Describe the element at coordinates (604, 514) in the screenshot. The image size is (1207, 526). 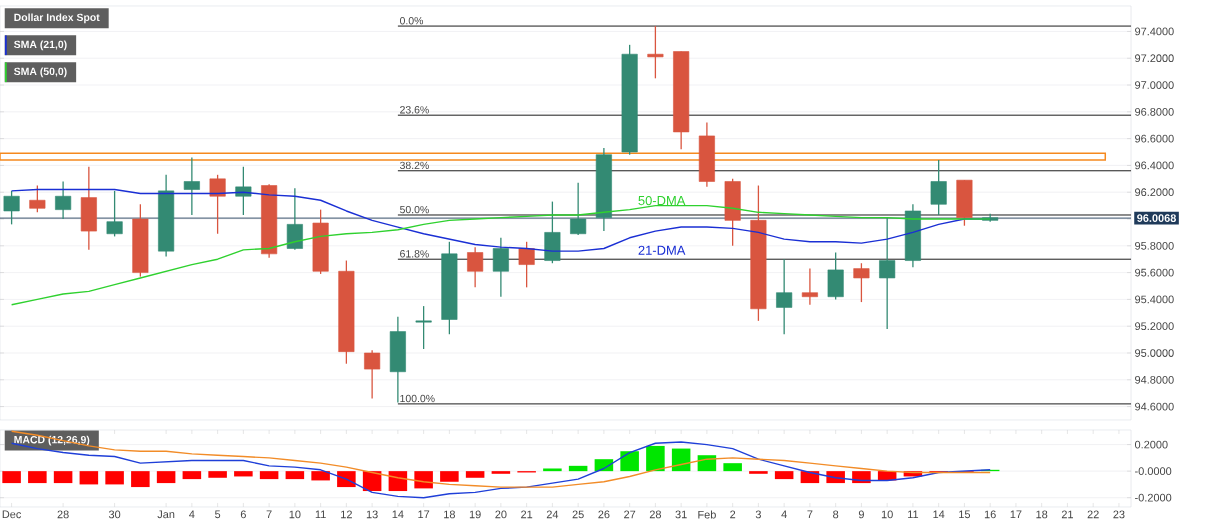
I see `x-tick-label: 26` at that location.